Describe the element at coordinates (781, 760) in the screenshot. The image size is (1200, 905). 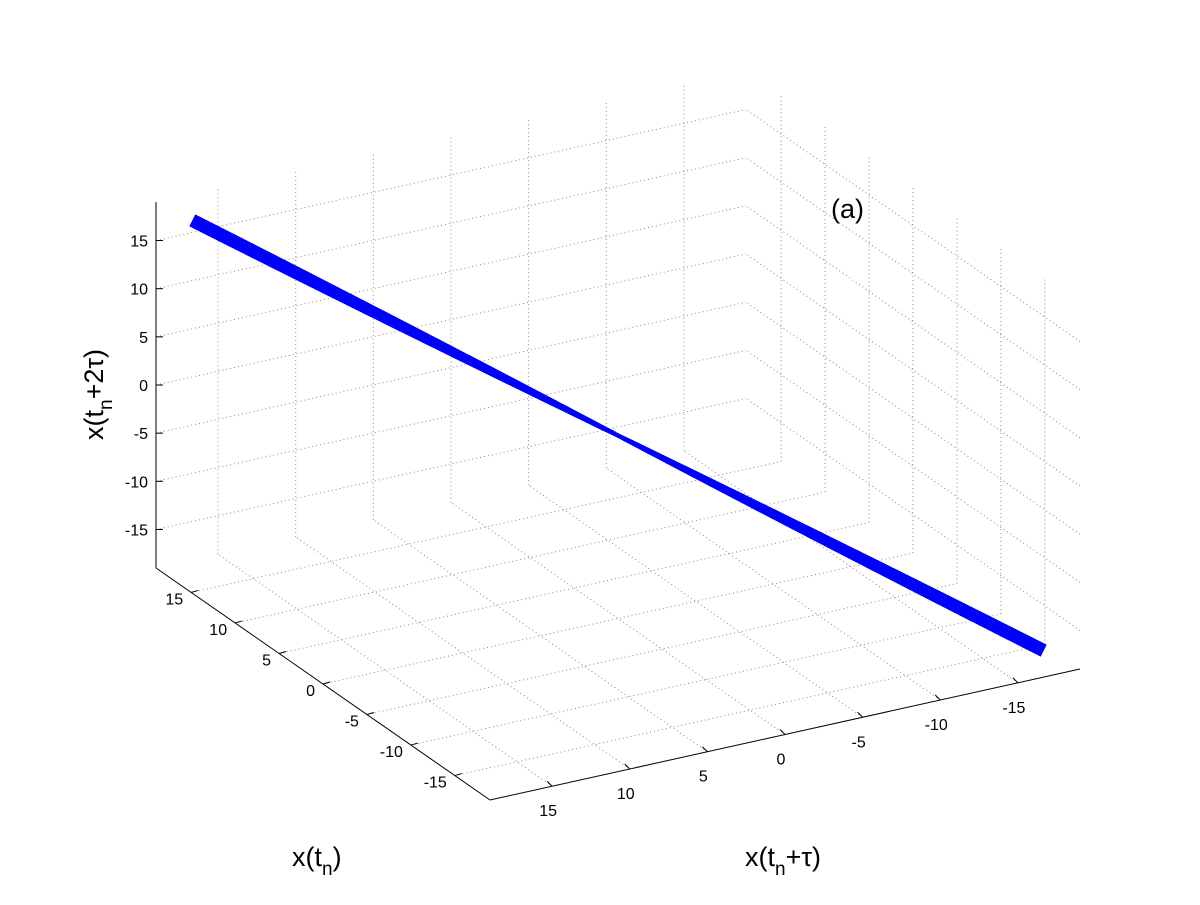
I see `y-tick-label: 0` at that location.